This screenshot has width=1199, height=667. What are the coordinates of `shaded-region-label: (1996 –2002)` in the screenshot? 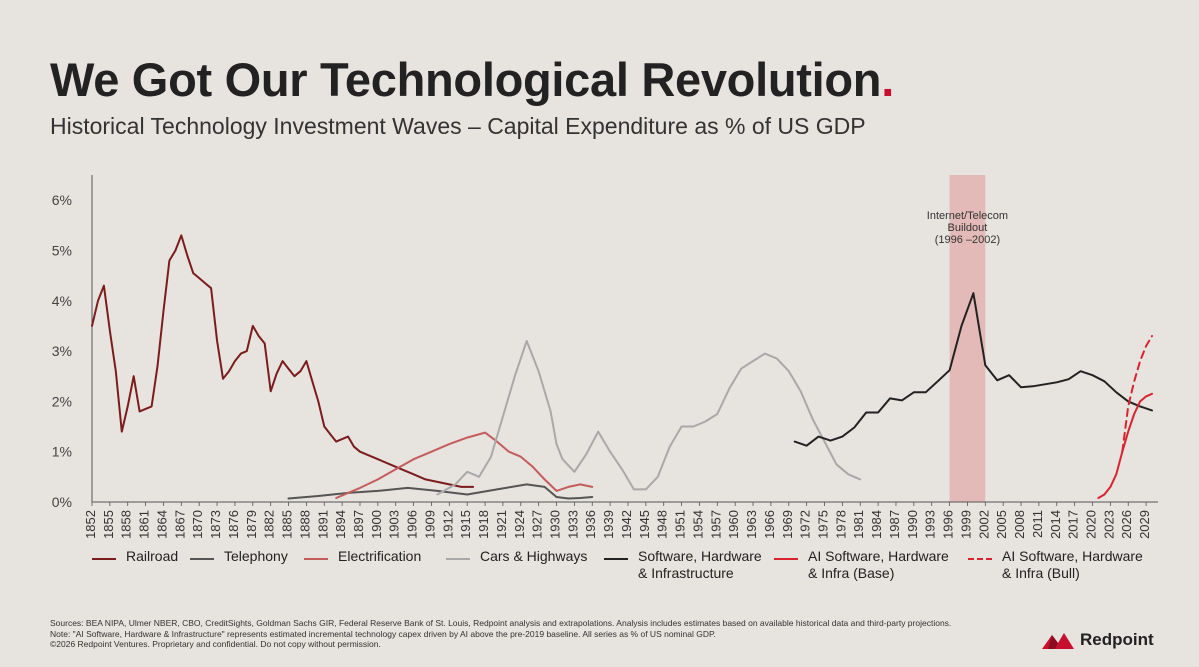 It's located at (967, 240).